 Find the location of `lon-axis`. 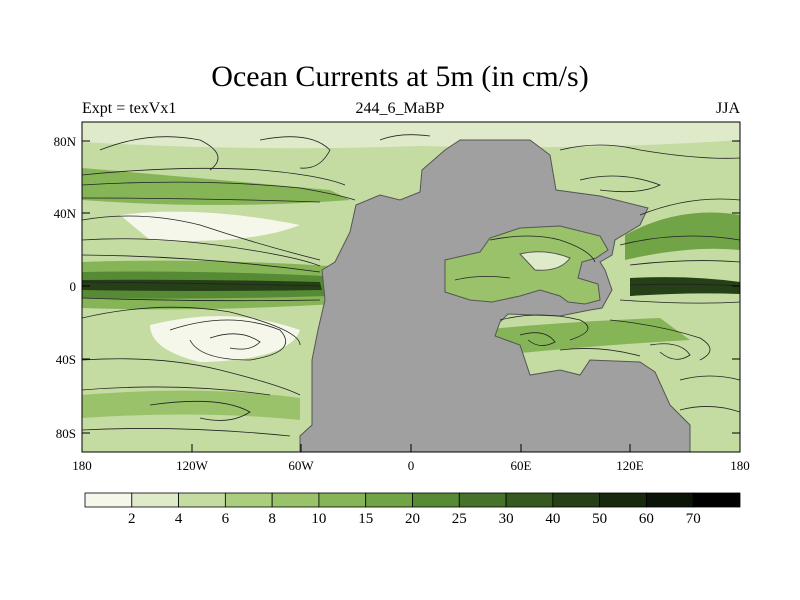

lon-axis is located at coordinates (411, 448).